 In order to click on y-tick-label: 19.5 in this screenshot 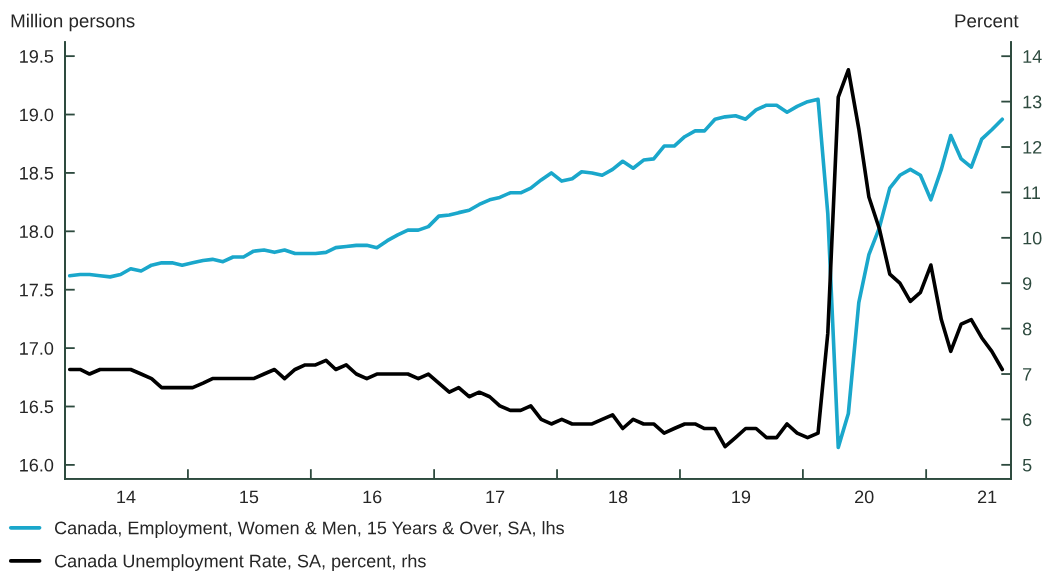, I will do `click(37, 56)`.